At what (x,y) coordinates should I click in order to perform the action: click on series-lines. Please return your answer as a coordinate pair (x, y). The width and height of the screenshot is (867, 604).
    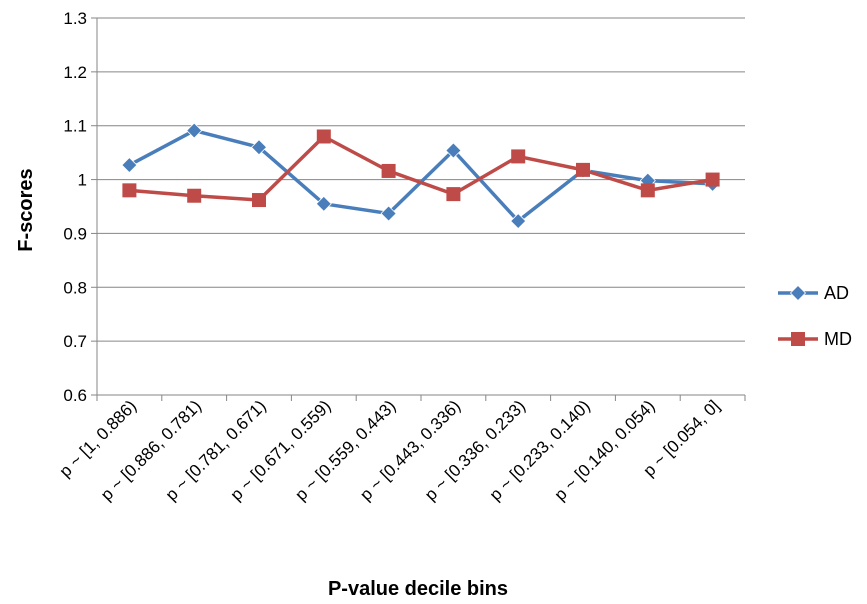
    Looking at the image, I should click on (421, 176).